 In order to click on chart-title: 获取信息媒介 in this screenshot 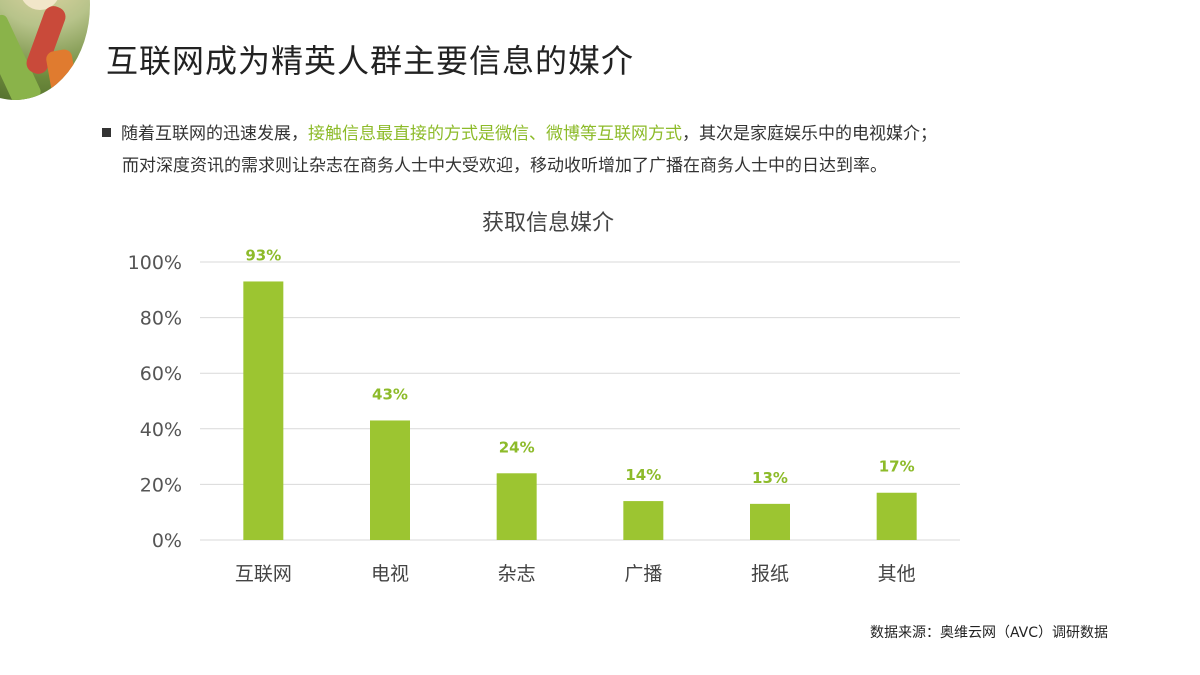, I will do `click(547, 223)`.